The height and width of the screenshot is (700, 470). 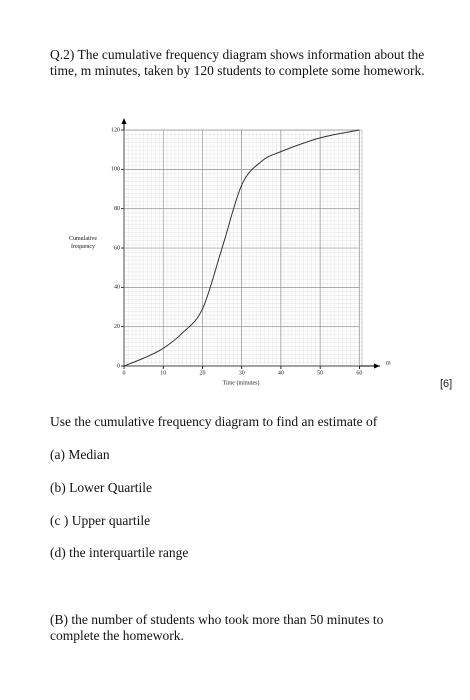 I want to click on y-label-box: Cumulative frequency, so click(x=83, y=243).